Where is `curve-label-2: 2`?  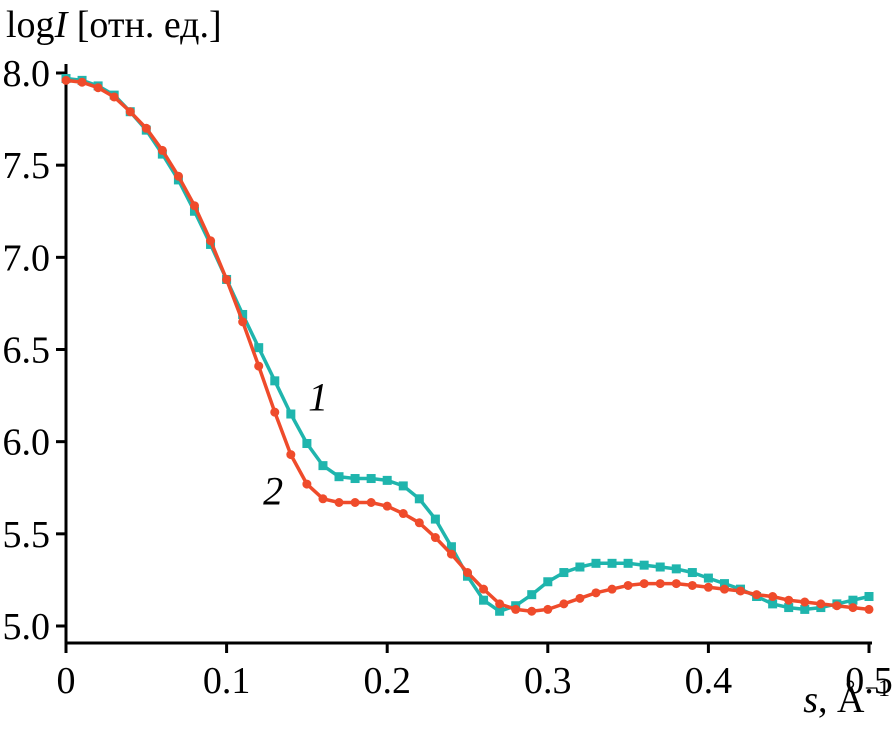 curve-label-2: 2 is located at coordinates (273, 490).